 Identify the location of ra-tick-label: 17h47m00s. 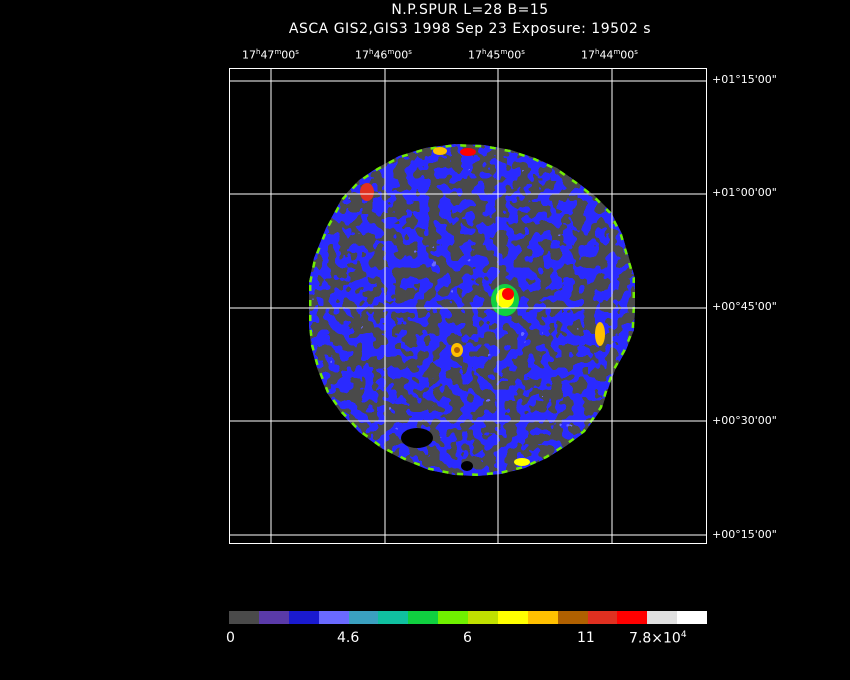
(270, 55).